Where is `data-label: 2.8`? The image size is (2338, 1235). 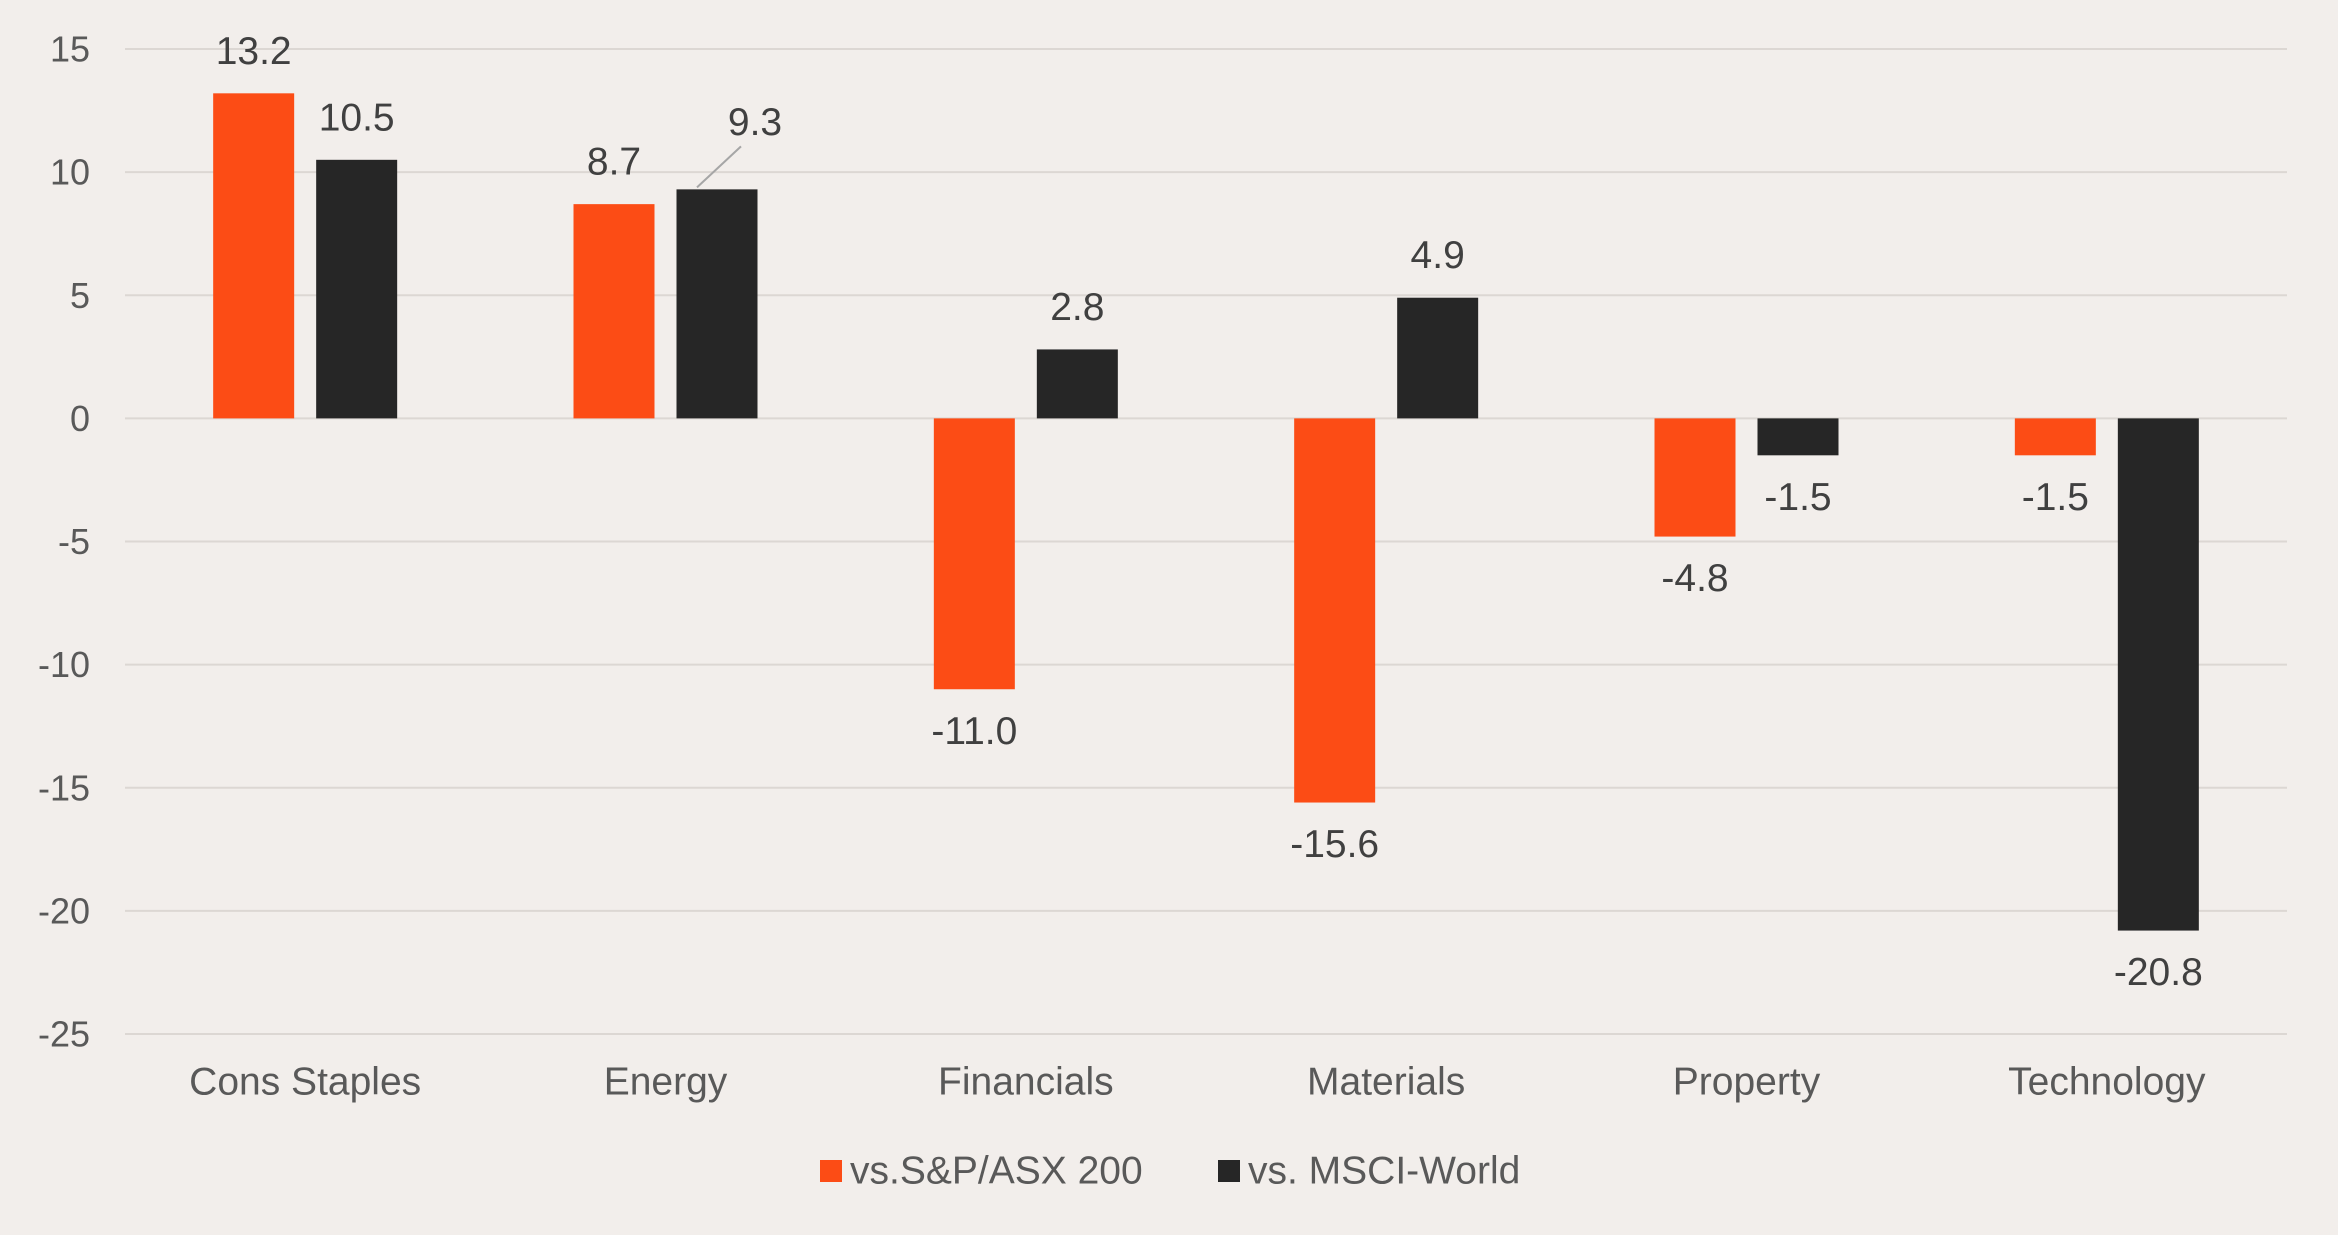
data-label: 2.8 is located at coordinates (1077, 307).